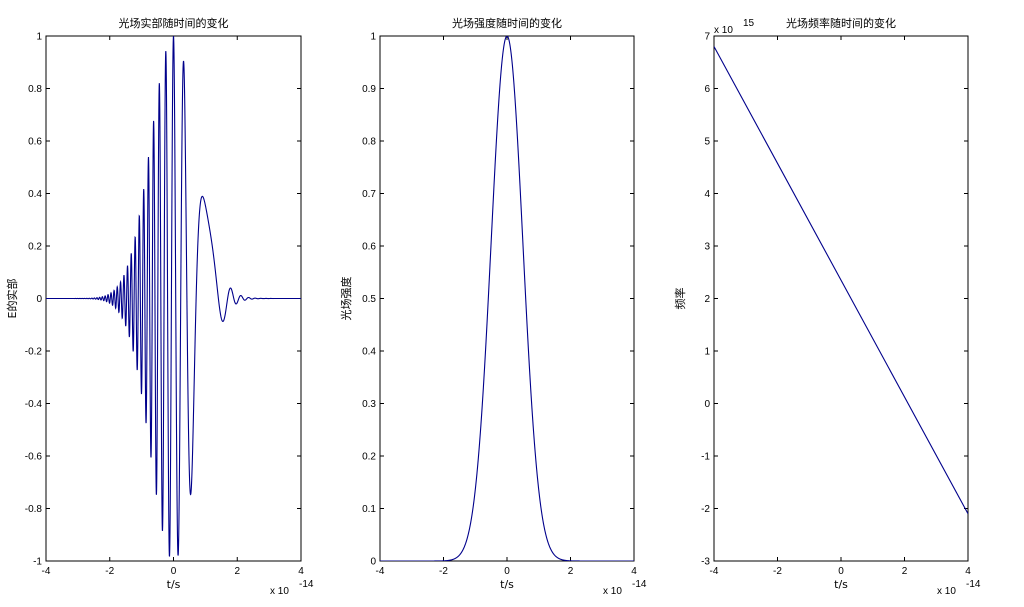 The height and width of the screenshot is (607, 1024). What do you see at coordinates (707, 89) in the screenshot?
I see `y-tick-label: 6` at bounding box center [707, 89].